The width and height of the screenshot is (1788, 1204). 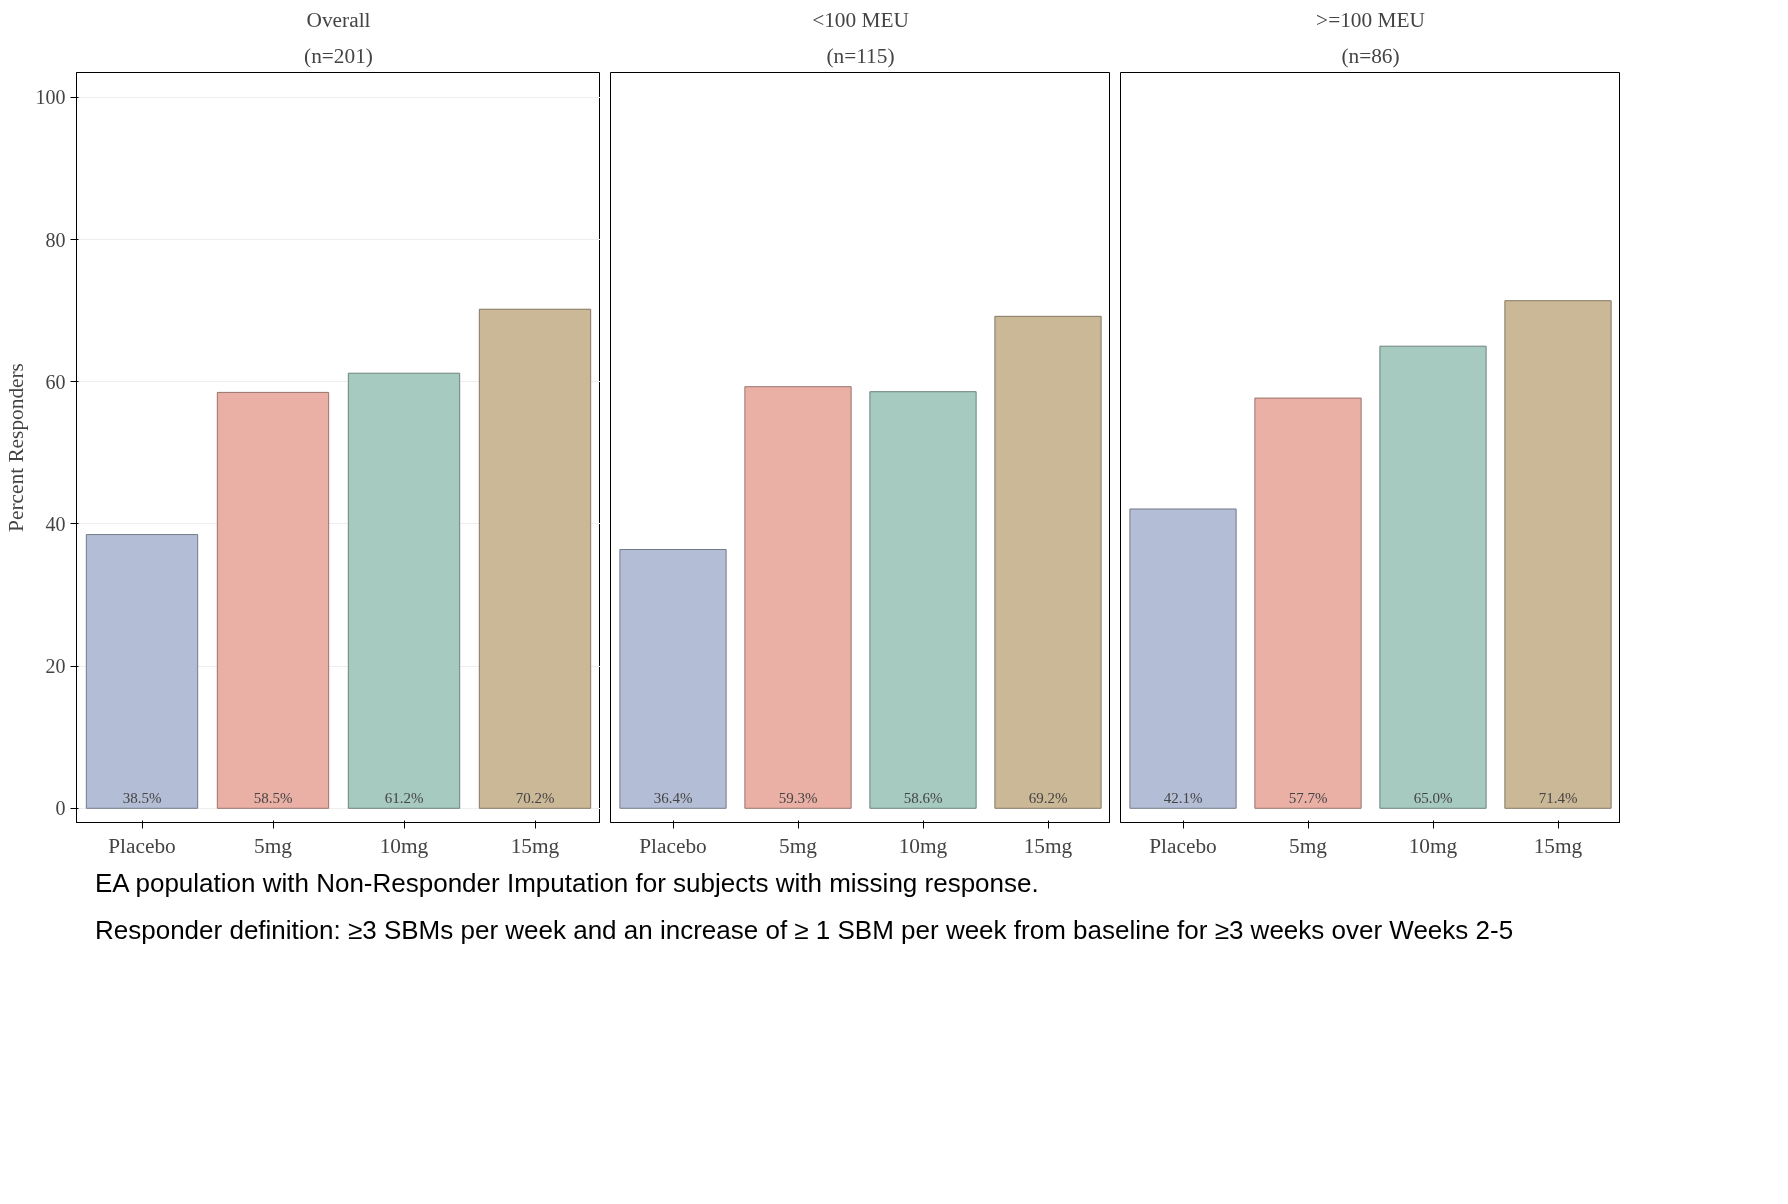 I want to click on chart-subtitle: (n=115), so click(x=860, y=55).